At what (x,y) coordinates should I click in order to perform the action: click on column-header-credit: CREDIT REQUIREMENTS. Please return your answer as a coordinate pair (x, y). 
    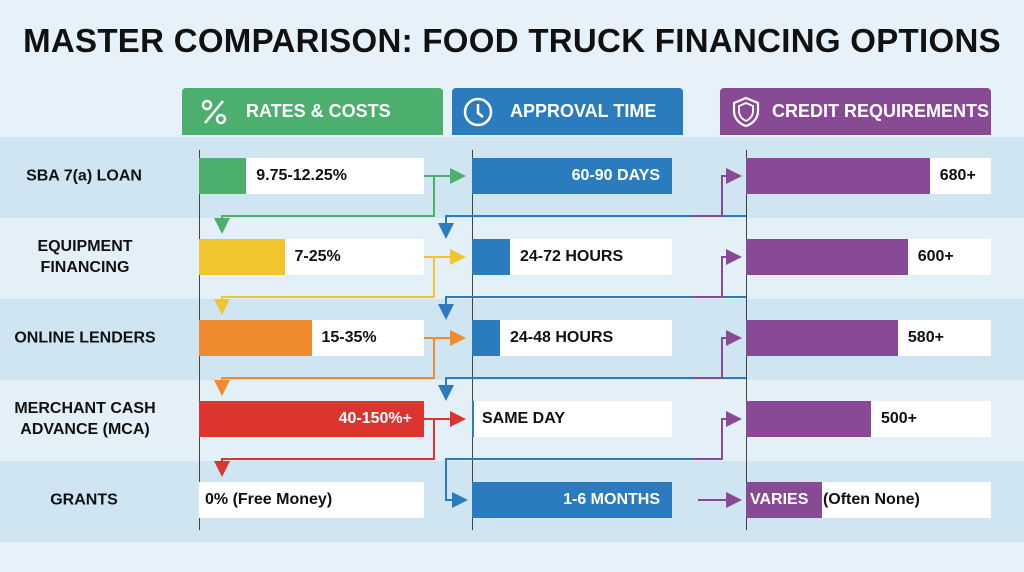
    Looking at the image, I should click on (855, 111).